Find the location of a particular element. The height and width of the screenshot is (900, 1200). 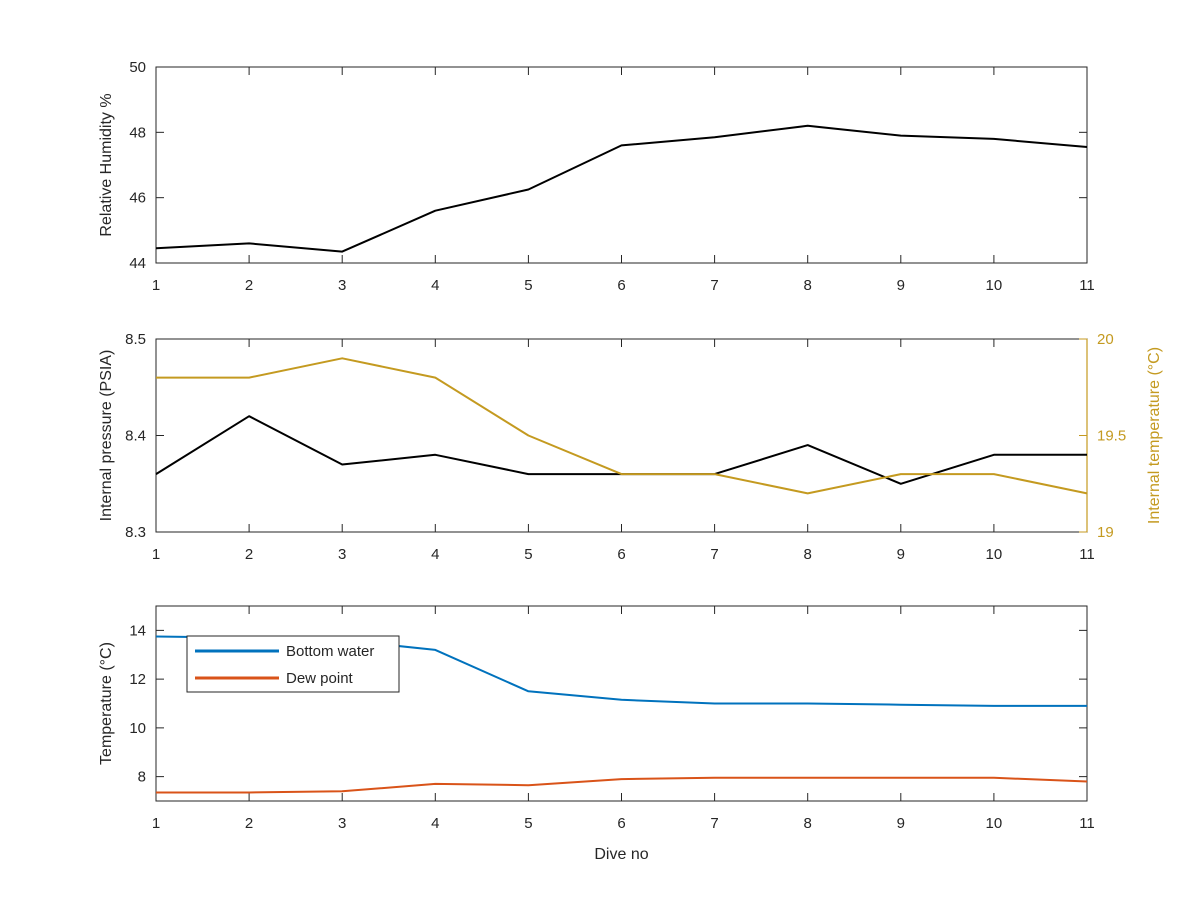

y-tick-label: 48 is located at coordinates (137, 132).